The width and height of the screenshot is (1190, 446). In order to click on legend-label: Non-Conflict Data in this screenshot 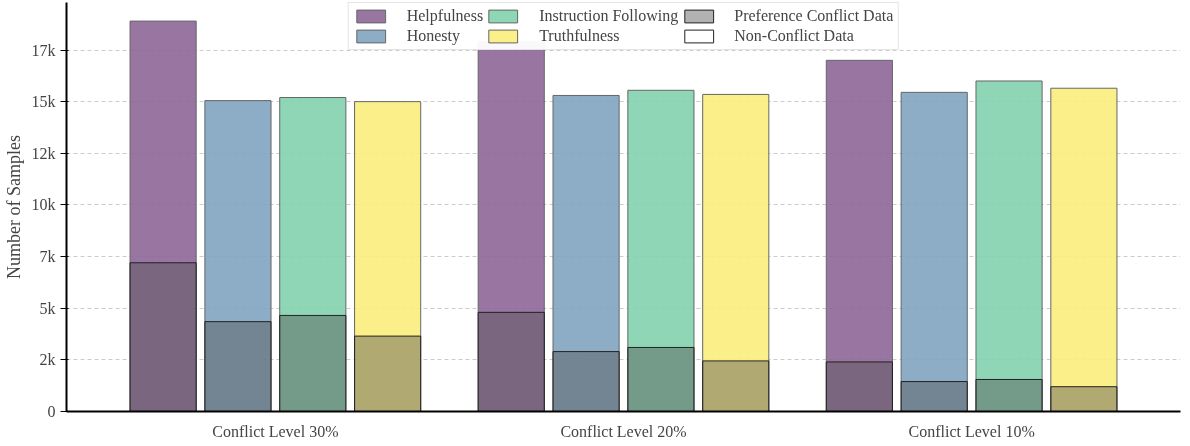, I will do `click(794, 36)`.